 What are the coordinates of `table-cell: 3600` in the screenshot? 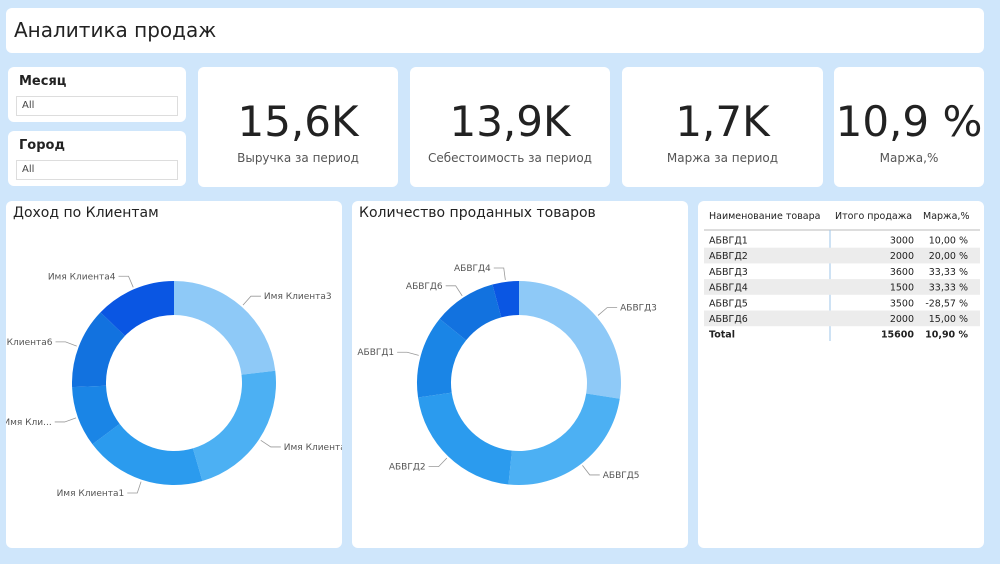 It's located at (902, 272).